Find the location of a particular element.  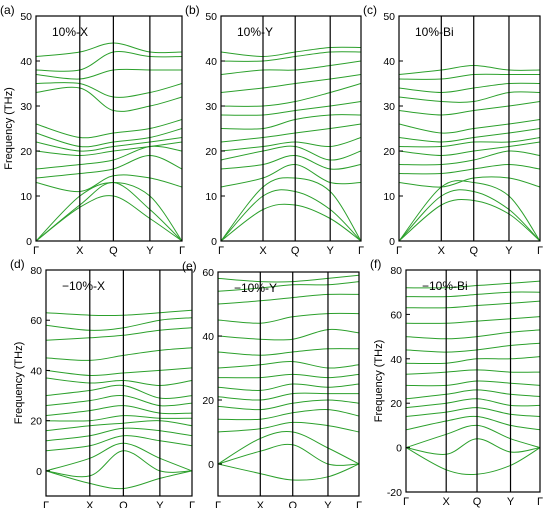

y-axis-label: Frequency (THz) is located at coordinates (9, 128).